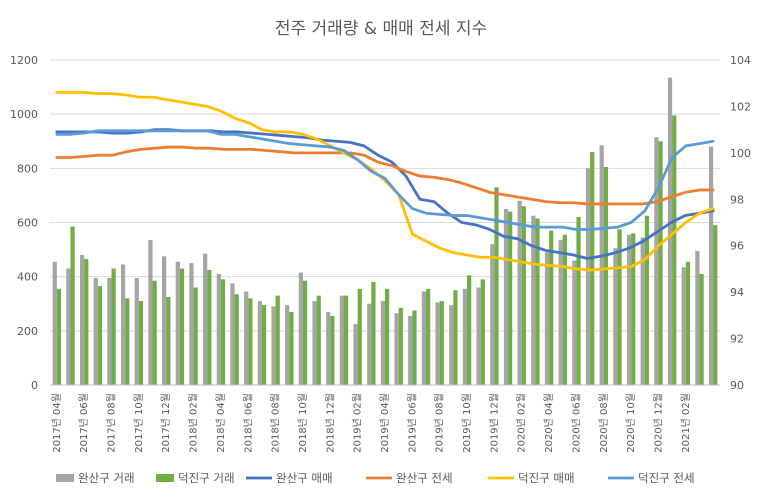 The height and width of the screenshot is (502, 762). Describe the element at coordinates (24, 223) in the screenshot. I see `y-axis-left: 0 200 400 600 800 1000 1200` at that location.